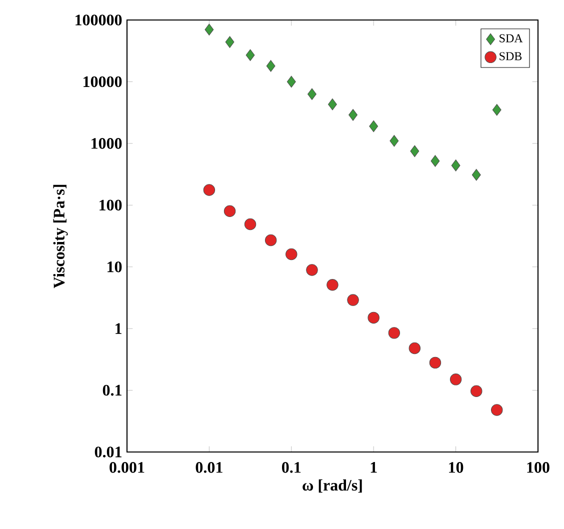 The height and width of the screenshot is (529, 564). I want to click on legend-label: SDA, so click(511, 38).